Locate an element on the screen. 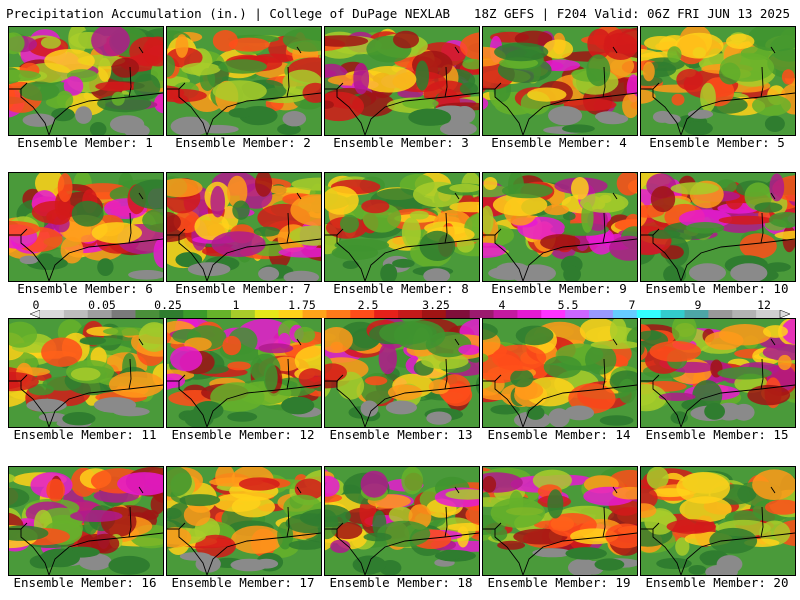 The image size is (800, 600). ensemble-member-label: Ensemble Member: 3 is located at coordinates (401, 142).